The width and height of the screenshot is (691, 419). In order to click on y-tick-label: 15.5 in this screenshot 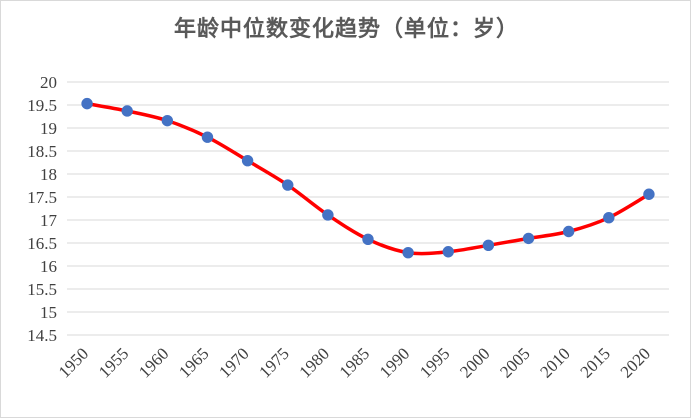, I will do `click(42, 289)`.